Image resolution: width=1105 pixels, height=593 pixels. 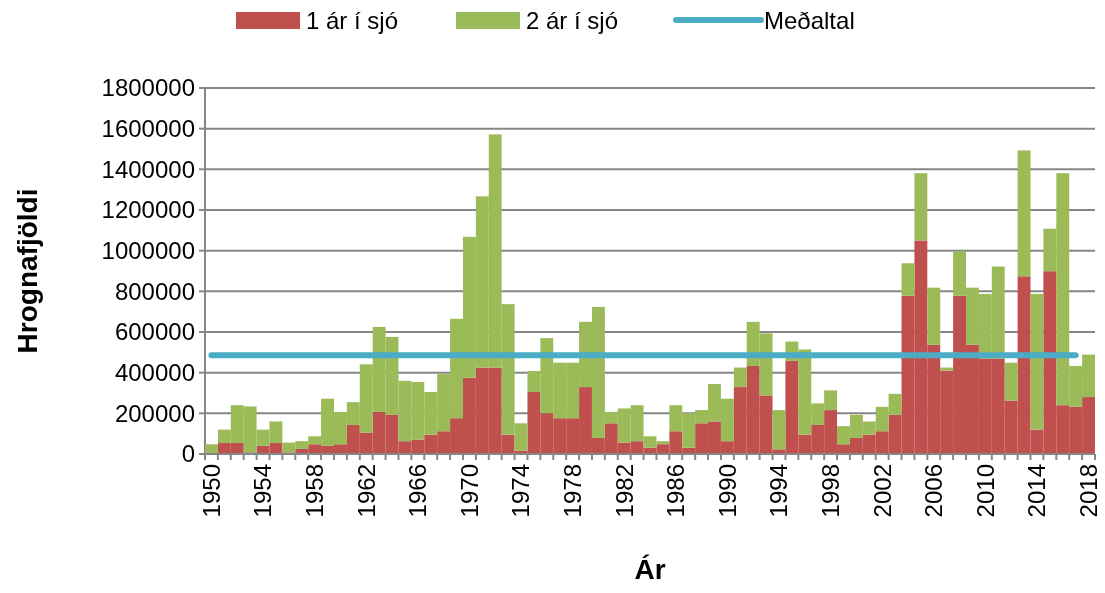 I want to click on x-tick-label: 1990, so click(x=727, y=491).